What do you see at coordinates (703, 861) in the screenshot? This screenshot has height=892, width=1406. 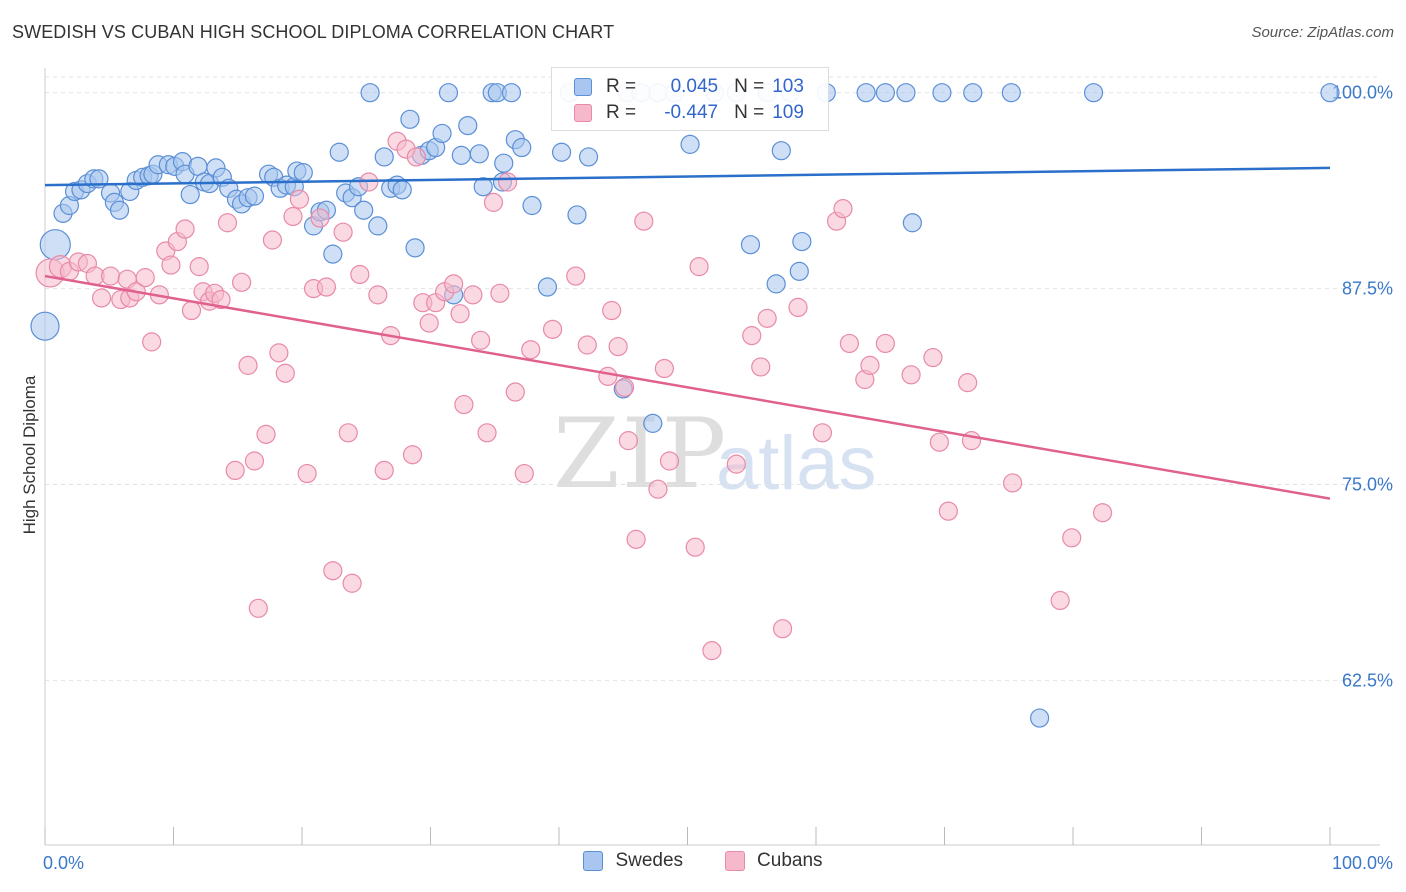 I see `series-legend: Swedes Cubans` at bounding box center [703, 861].